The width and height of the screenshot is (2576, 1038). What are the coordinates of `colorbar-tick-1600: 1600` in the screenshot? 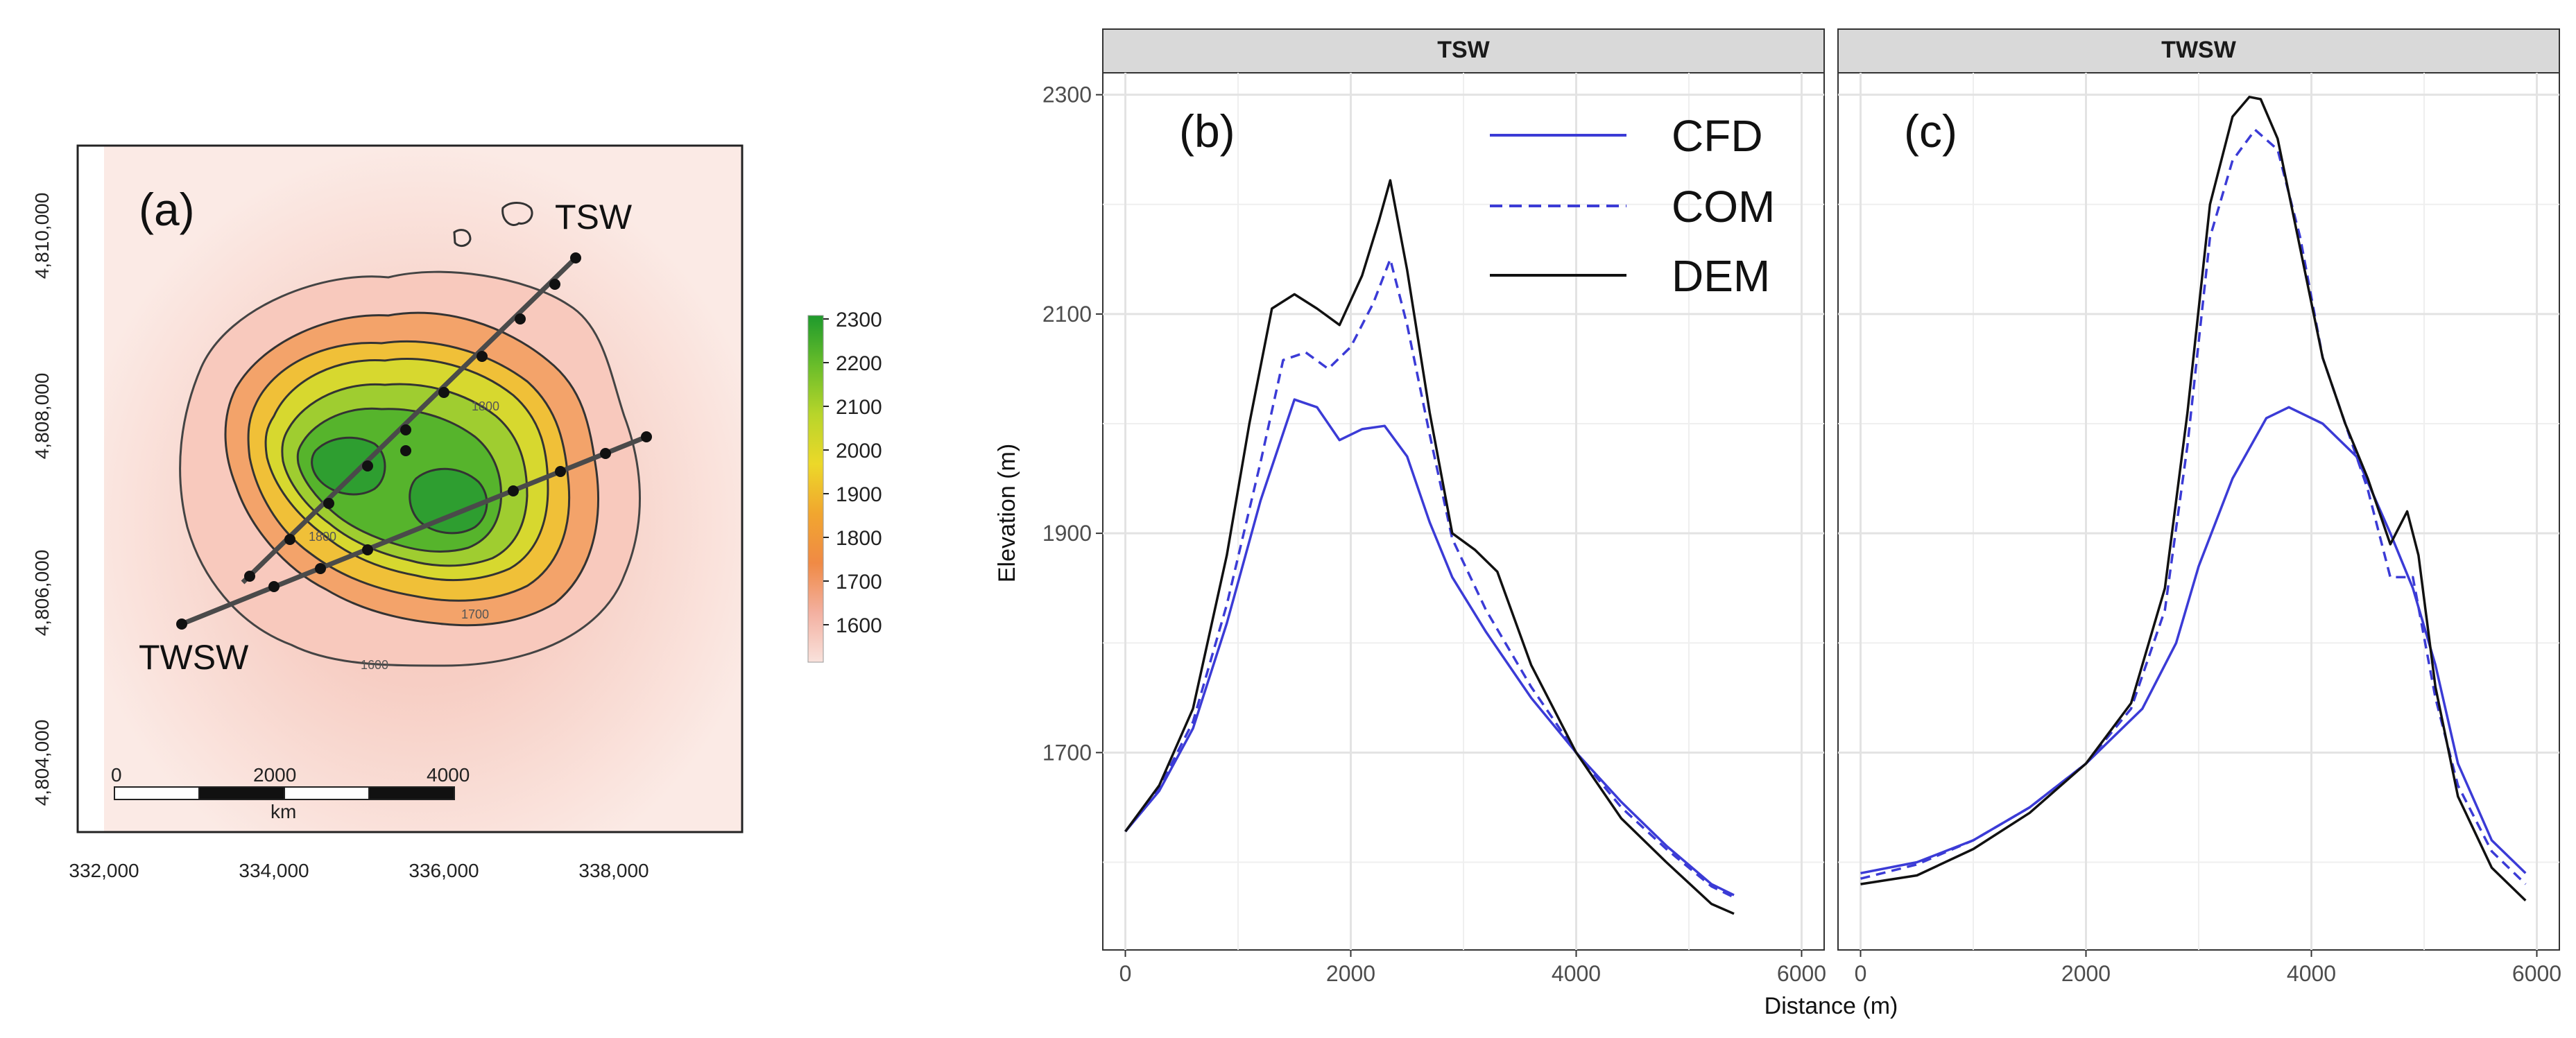 It's located at (859, 625).